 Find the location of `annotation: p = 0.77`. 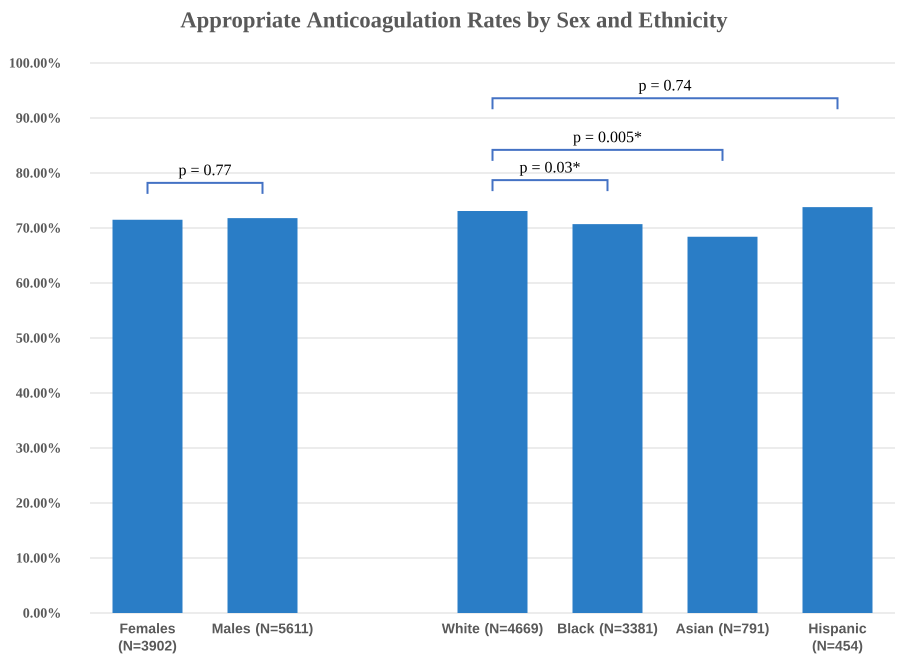

annotation: p = 0.77 is located at coordinates (205, 171).